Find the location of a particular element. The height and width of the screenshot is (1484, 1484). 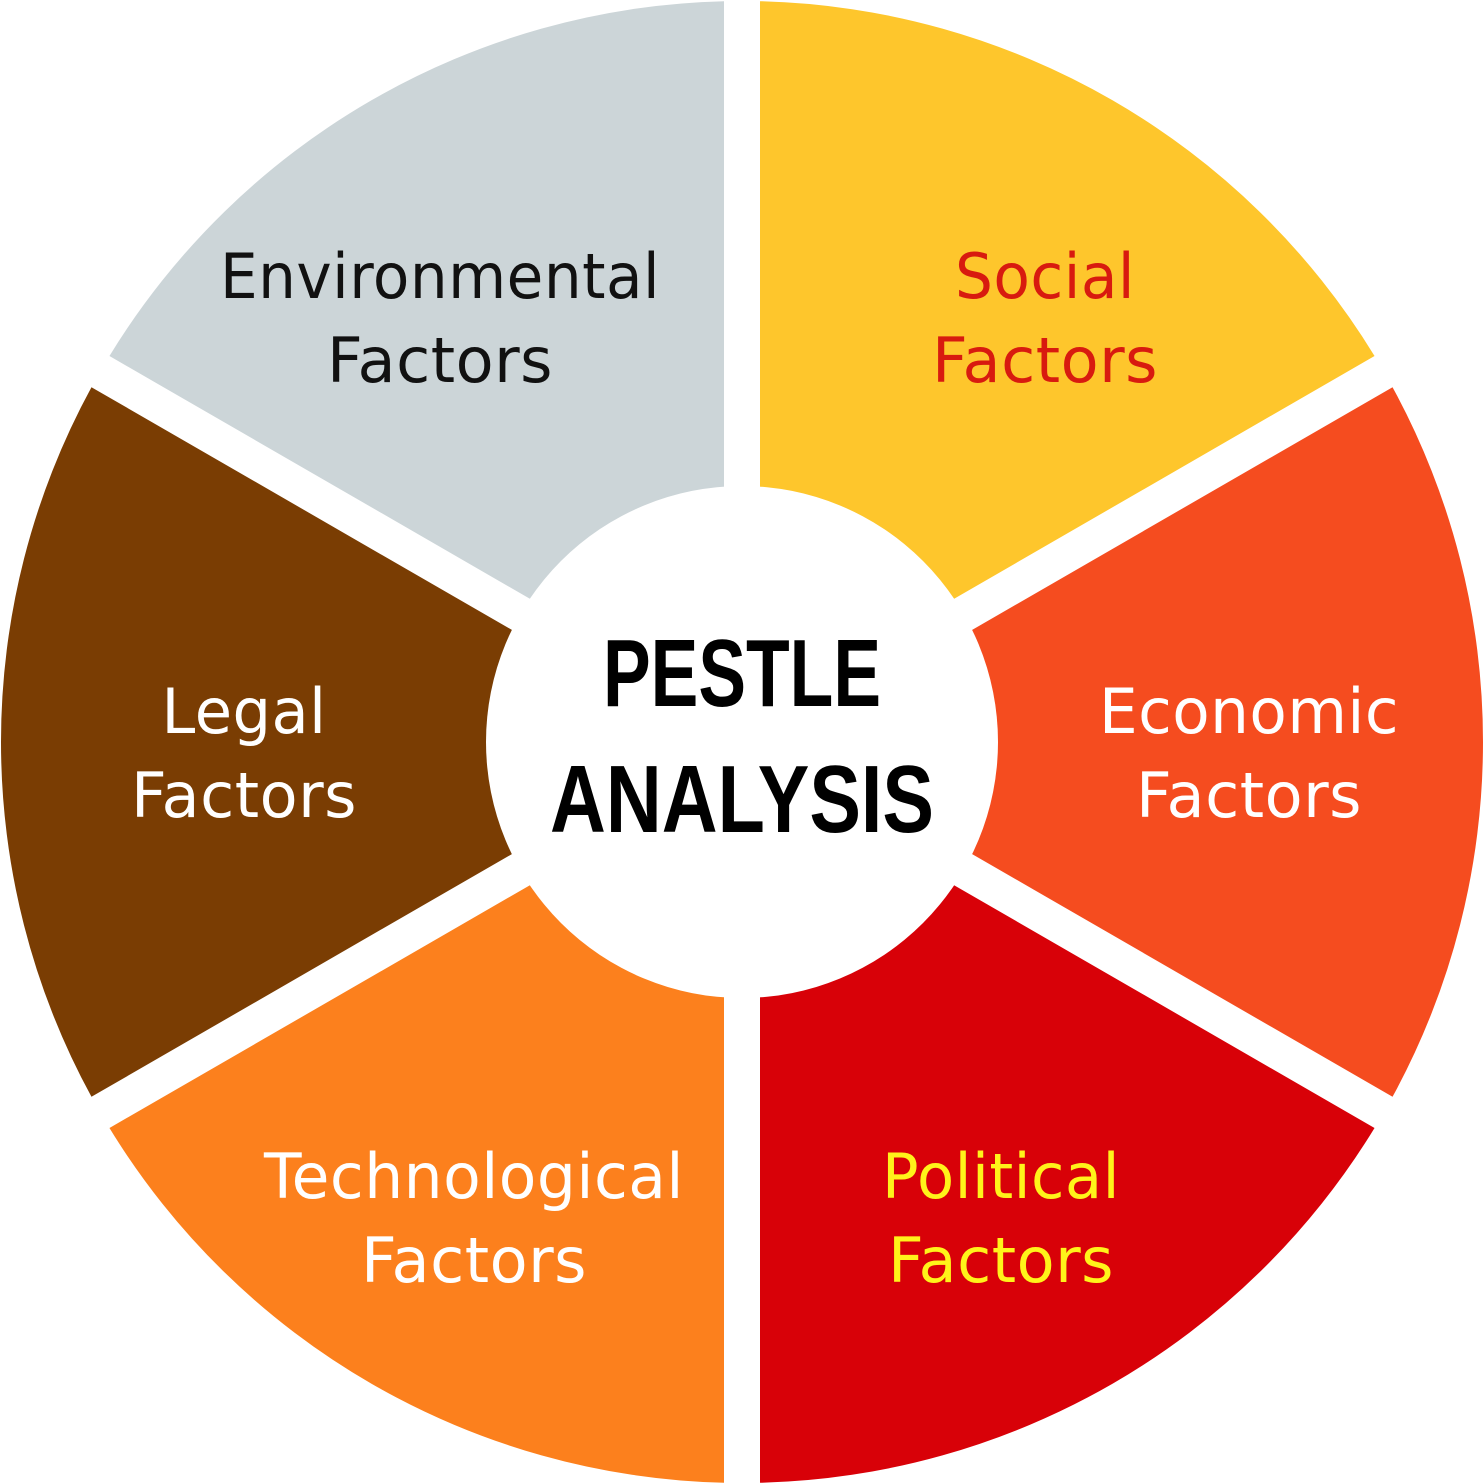

label-social-line2: Factors is located at coordinates (1045, 360).